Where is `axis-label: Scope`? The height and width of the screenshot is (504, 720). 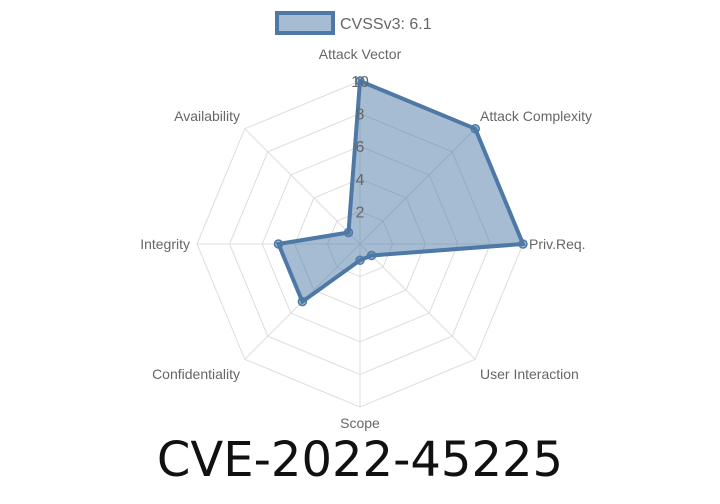 axis-label: Scope is located at coordinates (360, 423).